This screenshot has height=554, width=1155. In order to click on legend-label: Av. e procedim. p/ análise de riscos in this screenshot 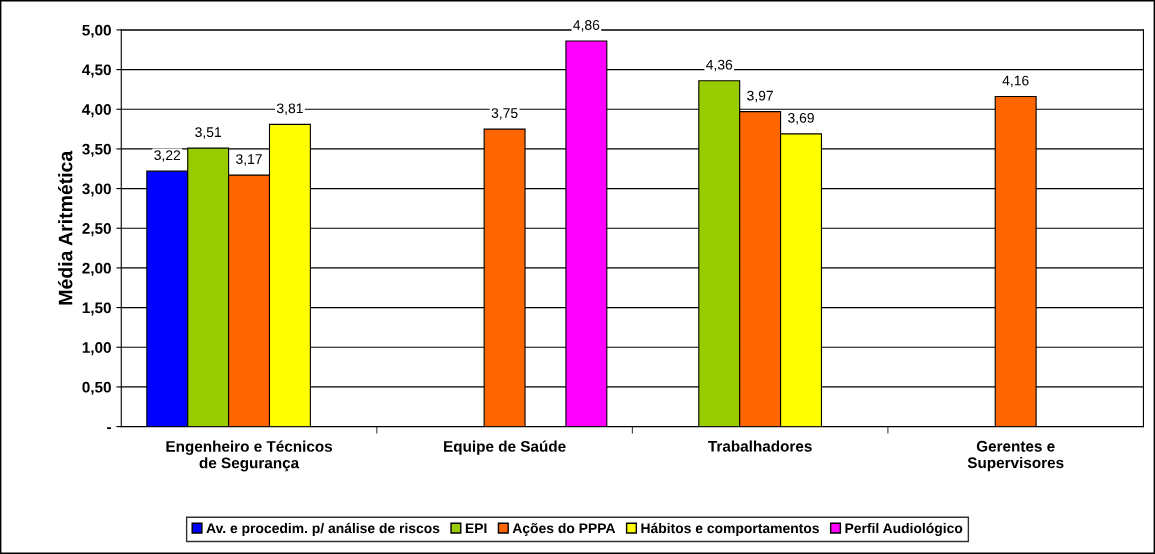, I will do `click(323, 529)`.